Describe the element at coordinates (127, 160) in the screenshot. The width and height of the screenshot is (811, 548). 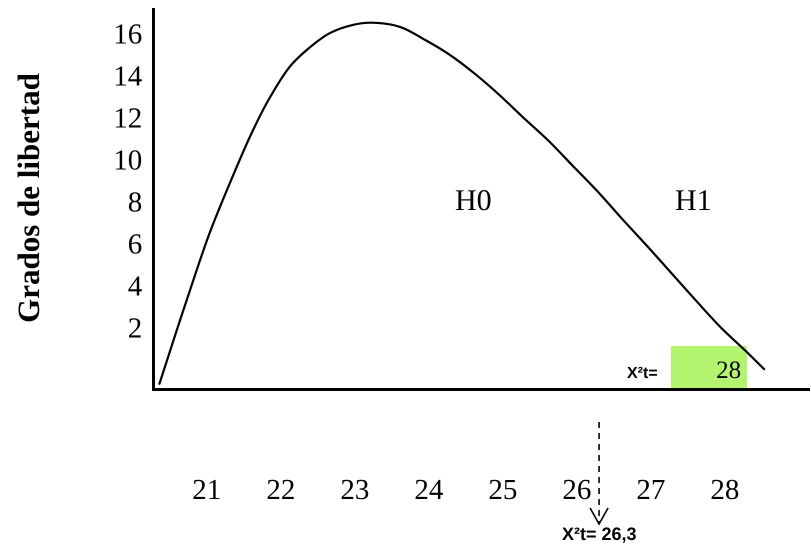
I see `y-tick-label: 10` at that location.